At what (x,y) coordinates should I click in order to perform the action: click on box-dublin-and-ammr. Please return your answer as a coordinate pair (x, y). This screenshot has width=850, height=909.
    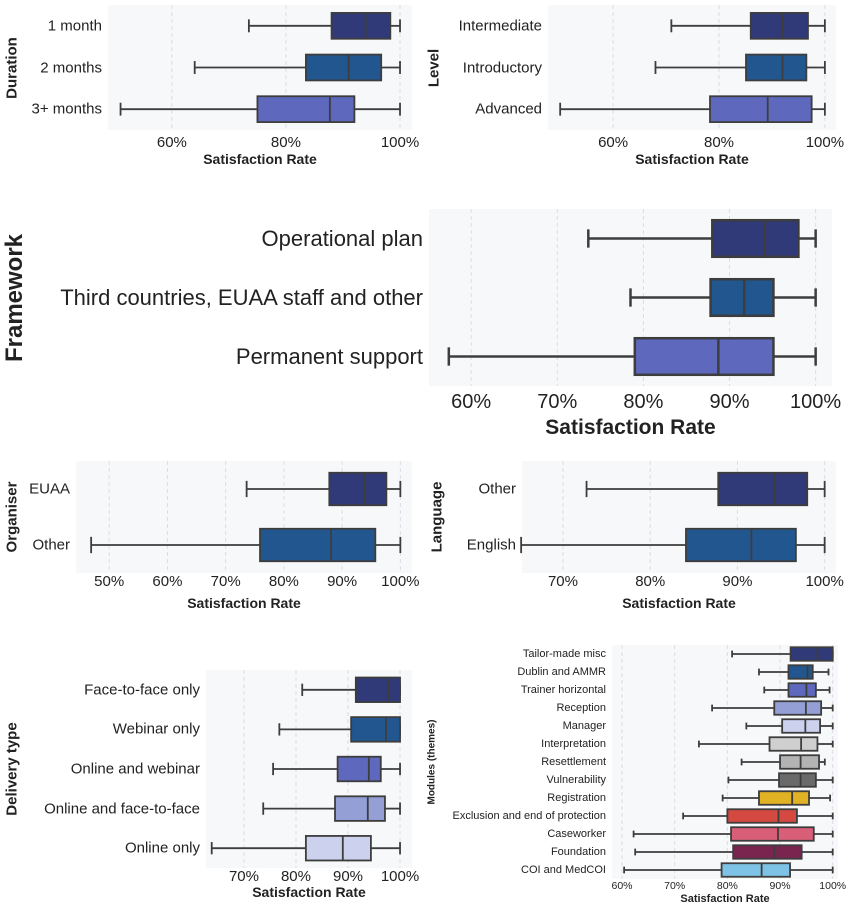
    Looking at the image, I should click on (794, 672).